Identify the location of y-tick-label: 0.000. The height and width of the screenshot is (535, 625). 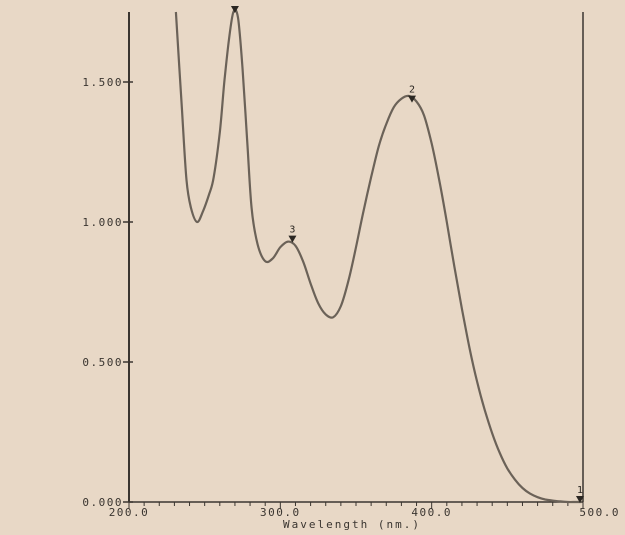
(102, 502).